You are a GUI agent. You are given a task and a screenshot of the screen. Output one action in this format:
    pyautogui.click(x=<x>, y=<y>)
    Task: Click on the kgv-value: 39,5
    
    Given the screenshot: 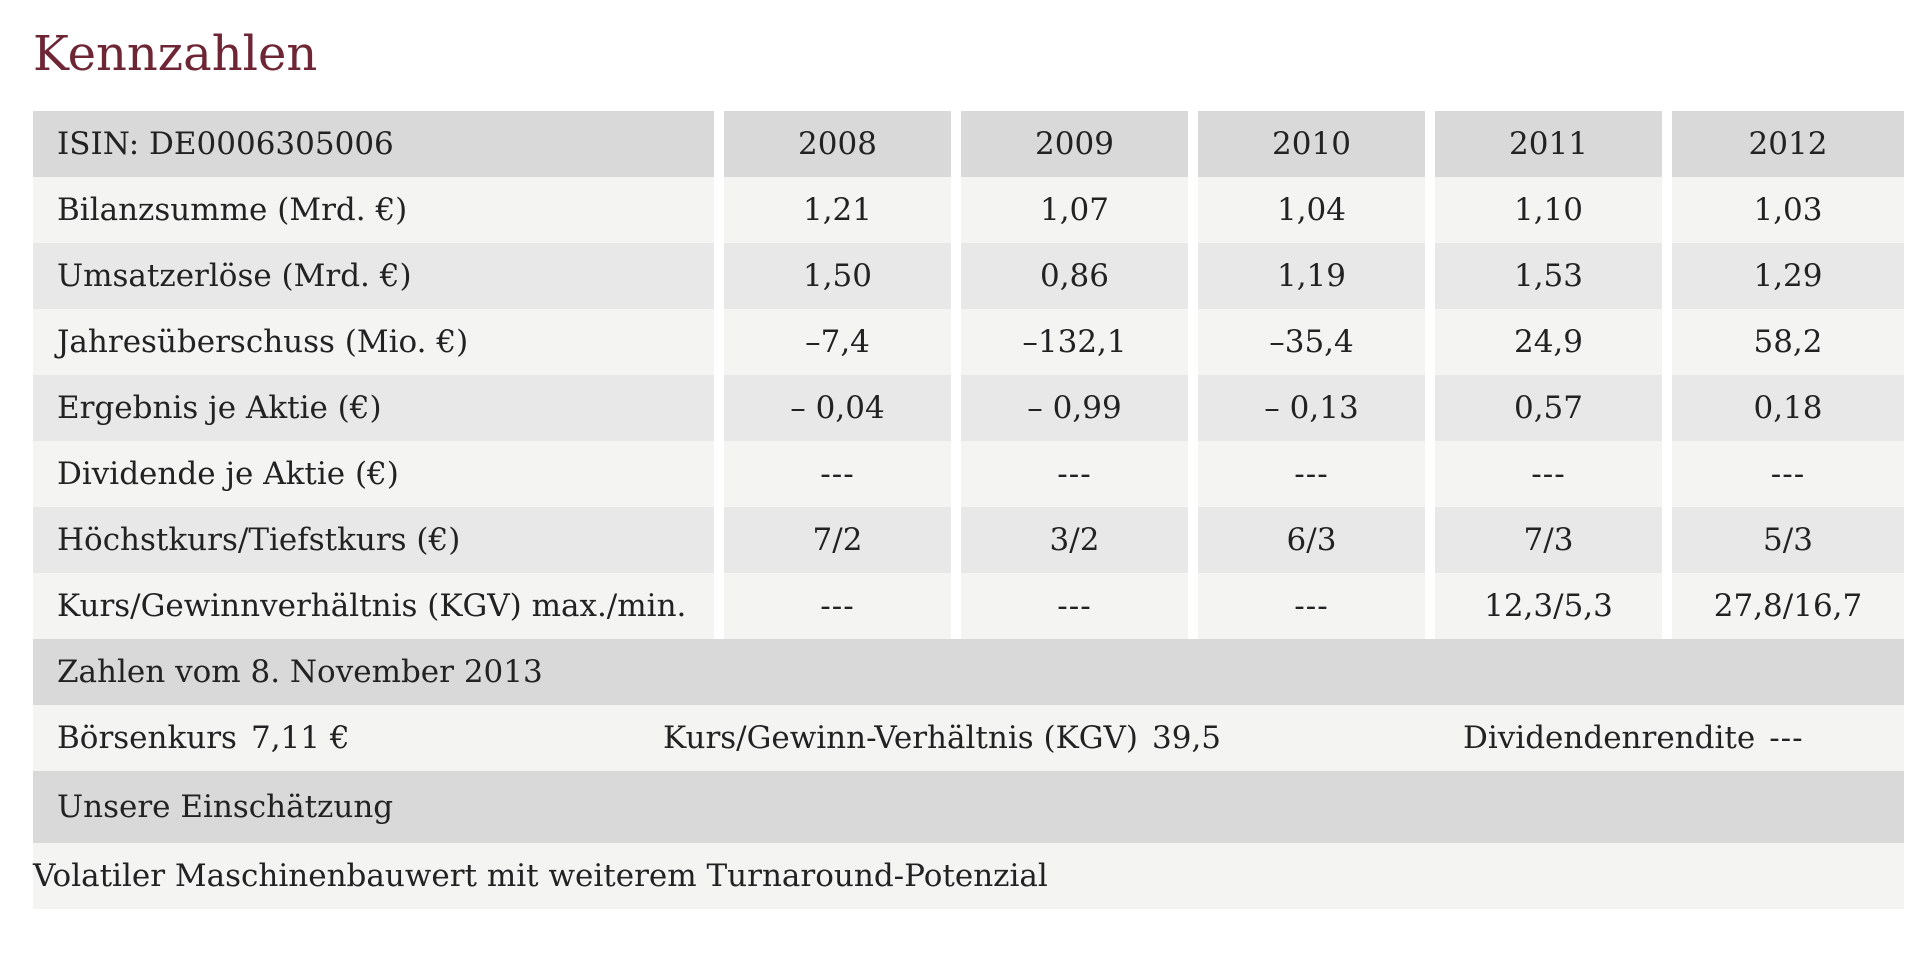 What is the action you would take?
    pyautogui.click(x=1187, y=738)
    